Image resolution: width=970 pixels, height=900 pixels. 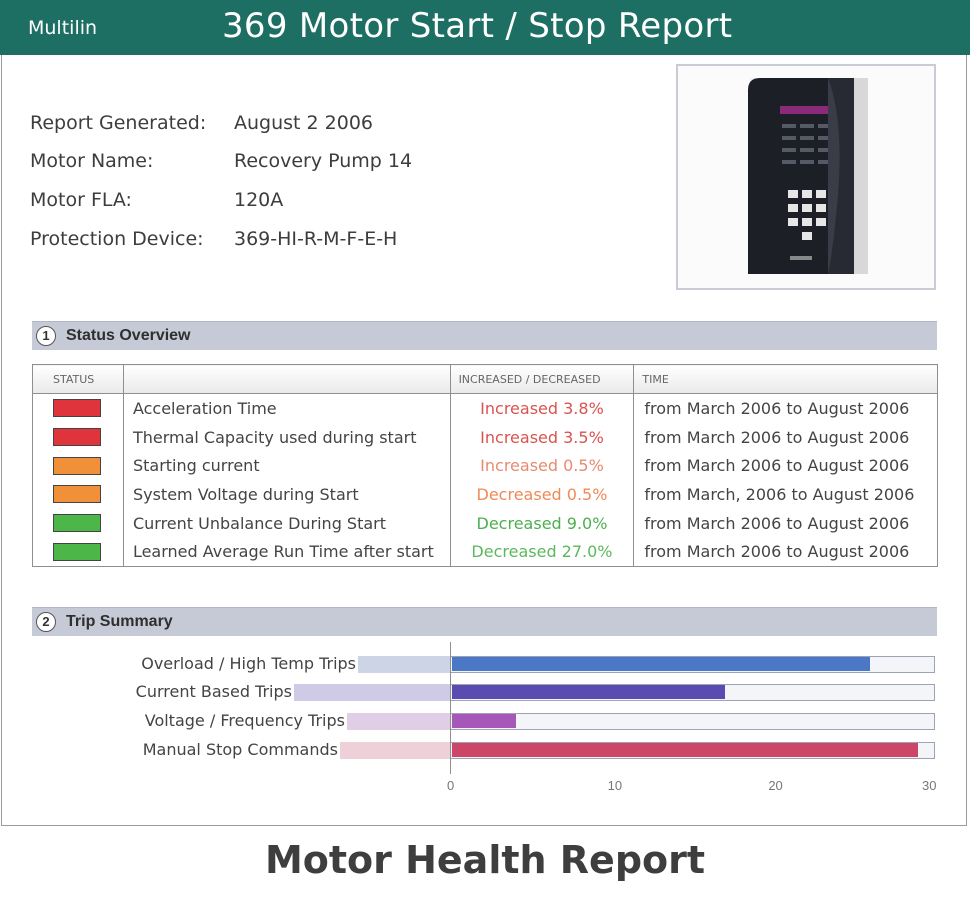 I want to click on trip-category-label: Manual Stop Commands, so click(x=240, y=749).